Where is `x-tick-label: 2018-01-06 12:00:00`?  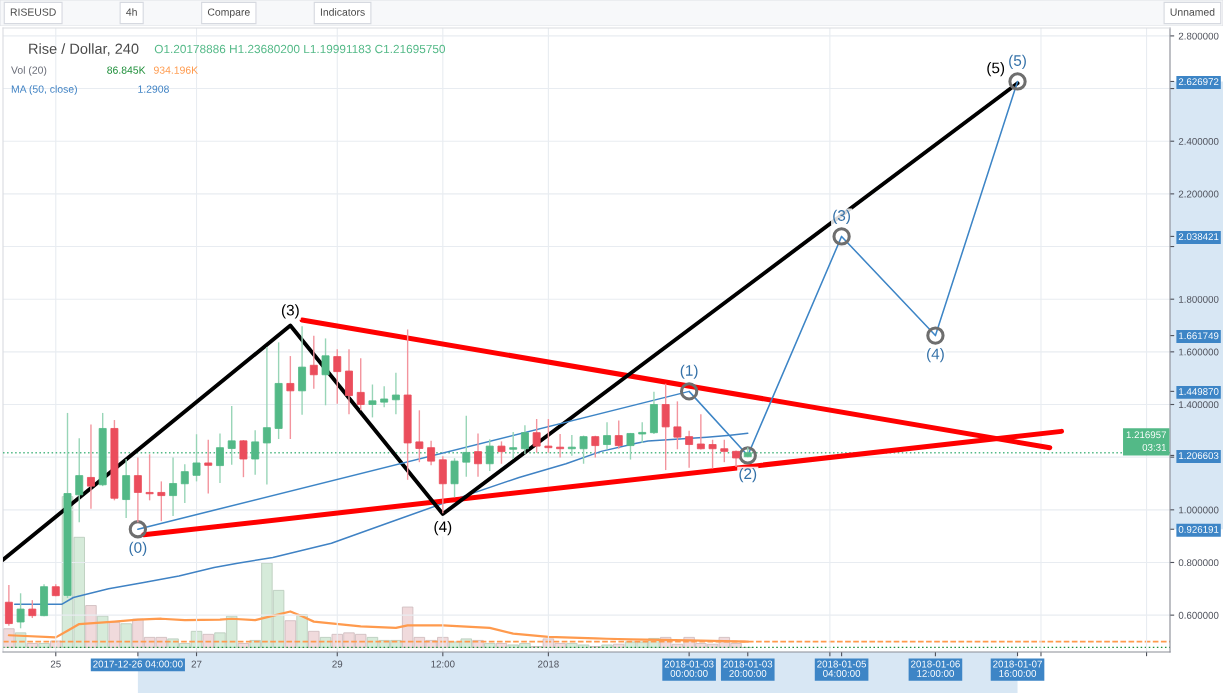 x-tick-label: 2018-01-06 12:00:00 is located at coordinates (935, 668).